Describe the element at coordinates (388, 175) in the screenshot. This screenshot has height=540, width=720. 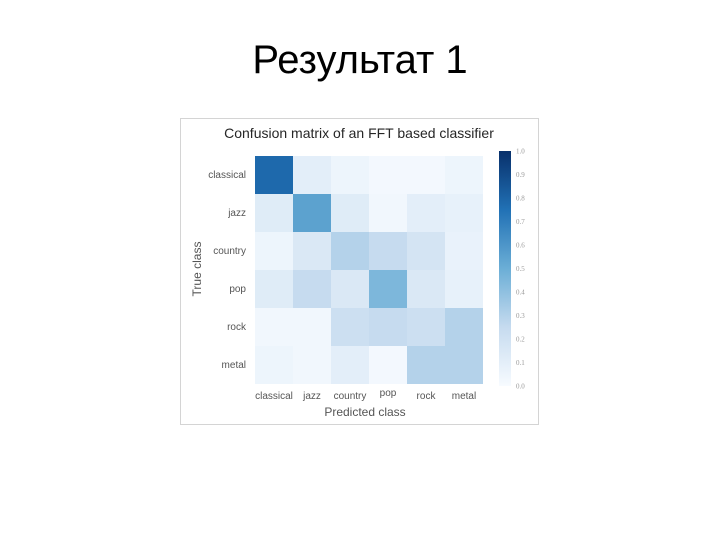
I see `heatmap-cell-classical-pop` at that location.